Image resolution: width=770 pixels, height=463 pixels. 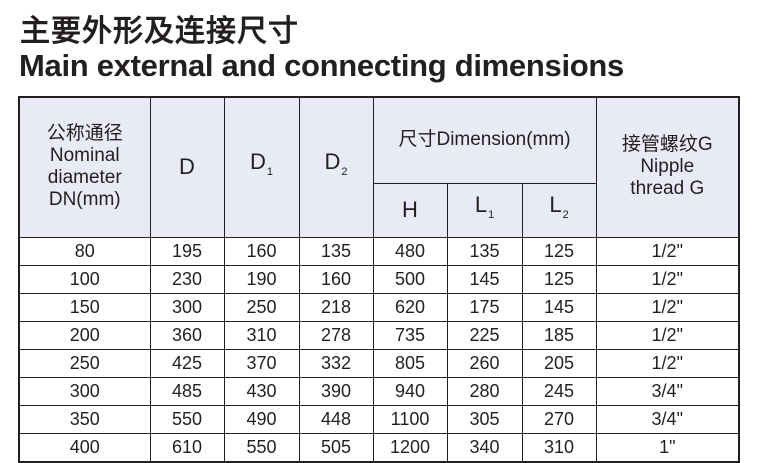 I want to click on table-row: 100 230 190 160 500 145 125 1/2", so click(x=379, y=279).